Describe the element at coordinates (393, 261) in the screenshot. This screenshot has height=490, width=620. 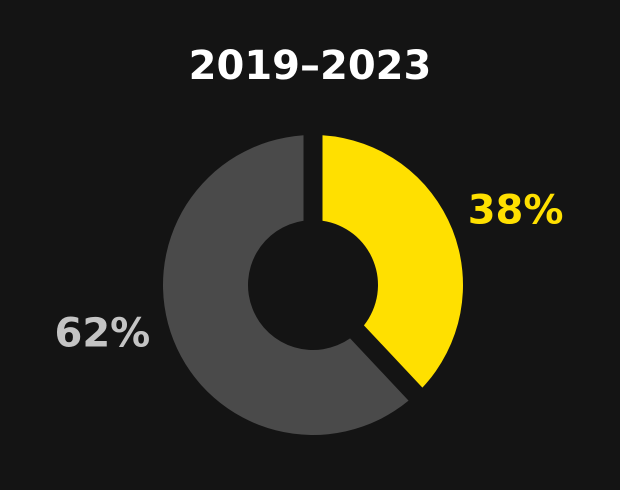
I see `donut-slice` at that location.